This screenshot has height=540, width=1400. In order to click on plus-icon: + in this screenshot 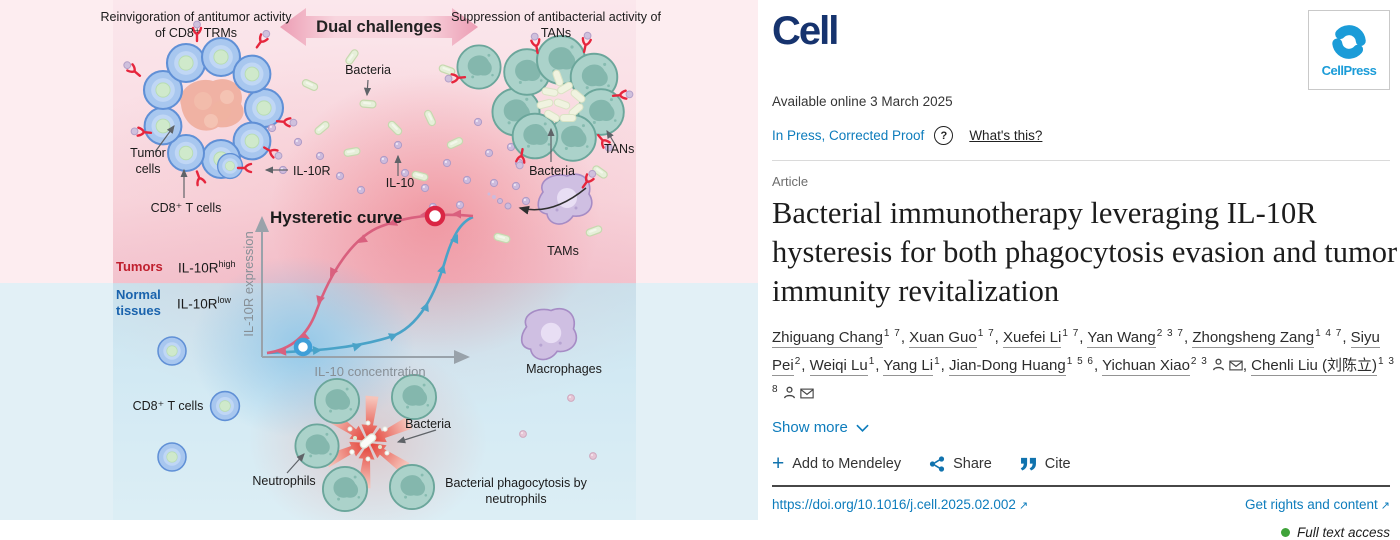, I will do `click(778, 463)`.